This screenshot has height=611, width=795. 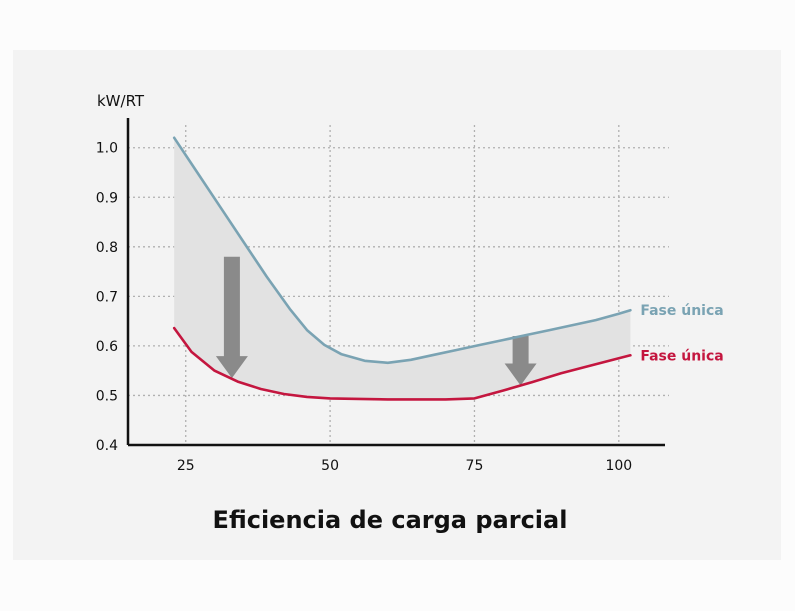 What do you see at coordinates (681, 311) in the screenshot?
I see `series-label-1: Fase única` at bounding box center [681, 311].